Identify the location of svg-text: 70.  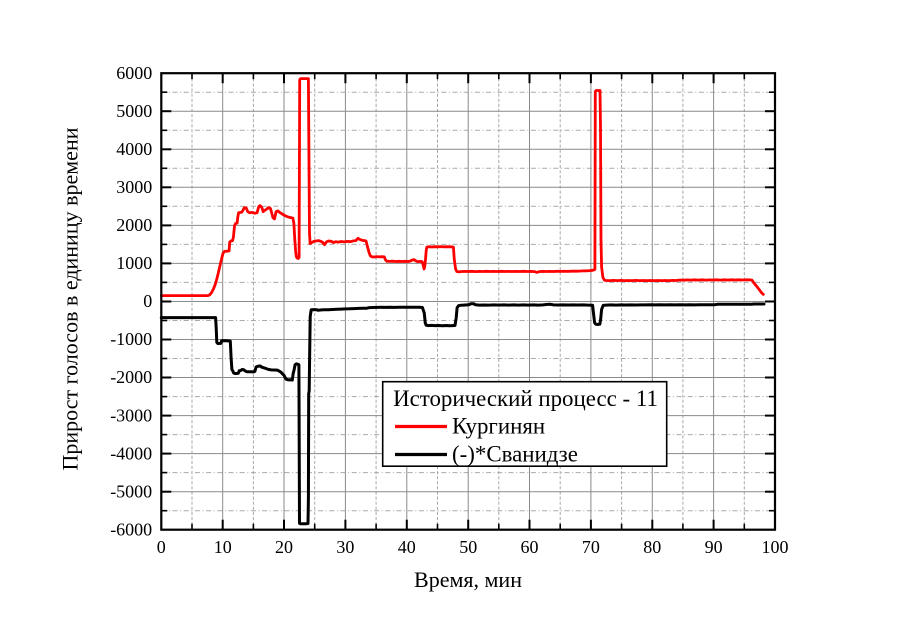
(591, 547).